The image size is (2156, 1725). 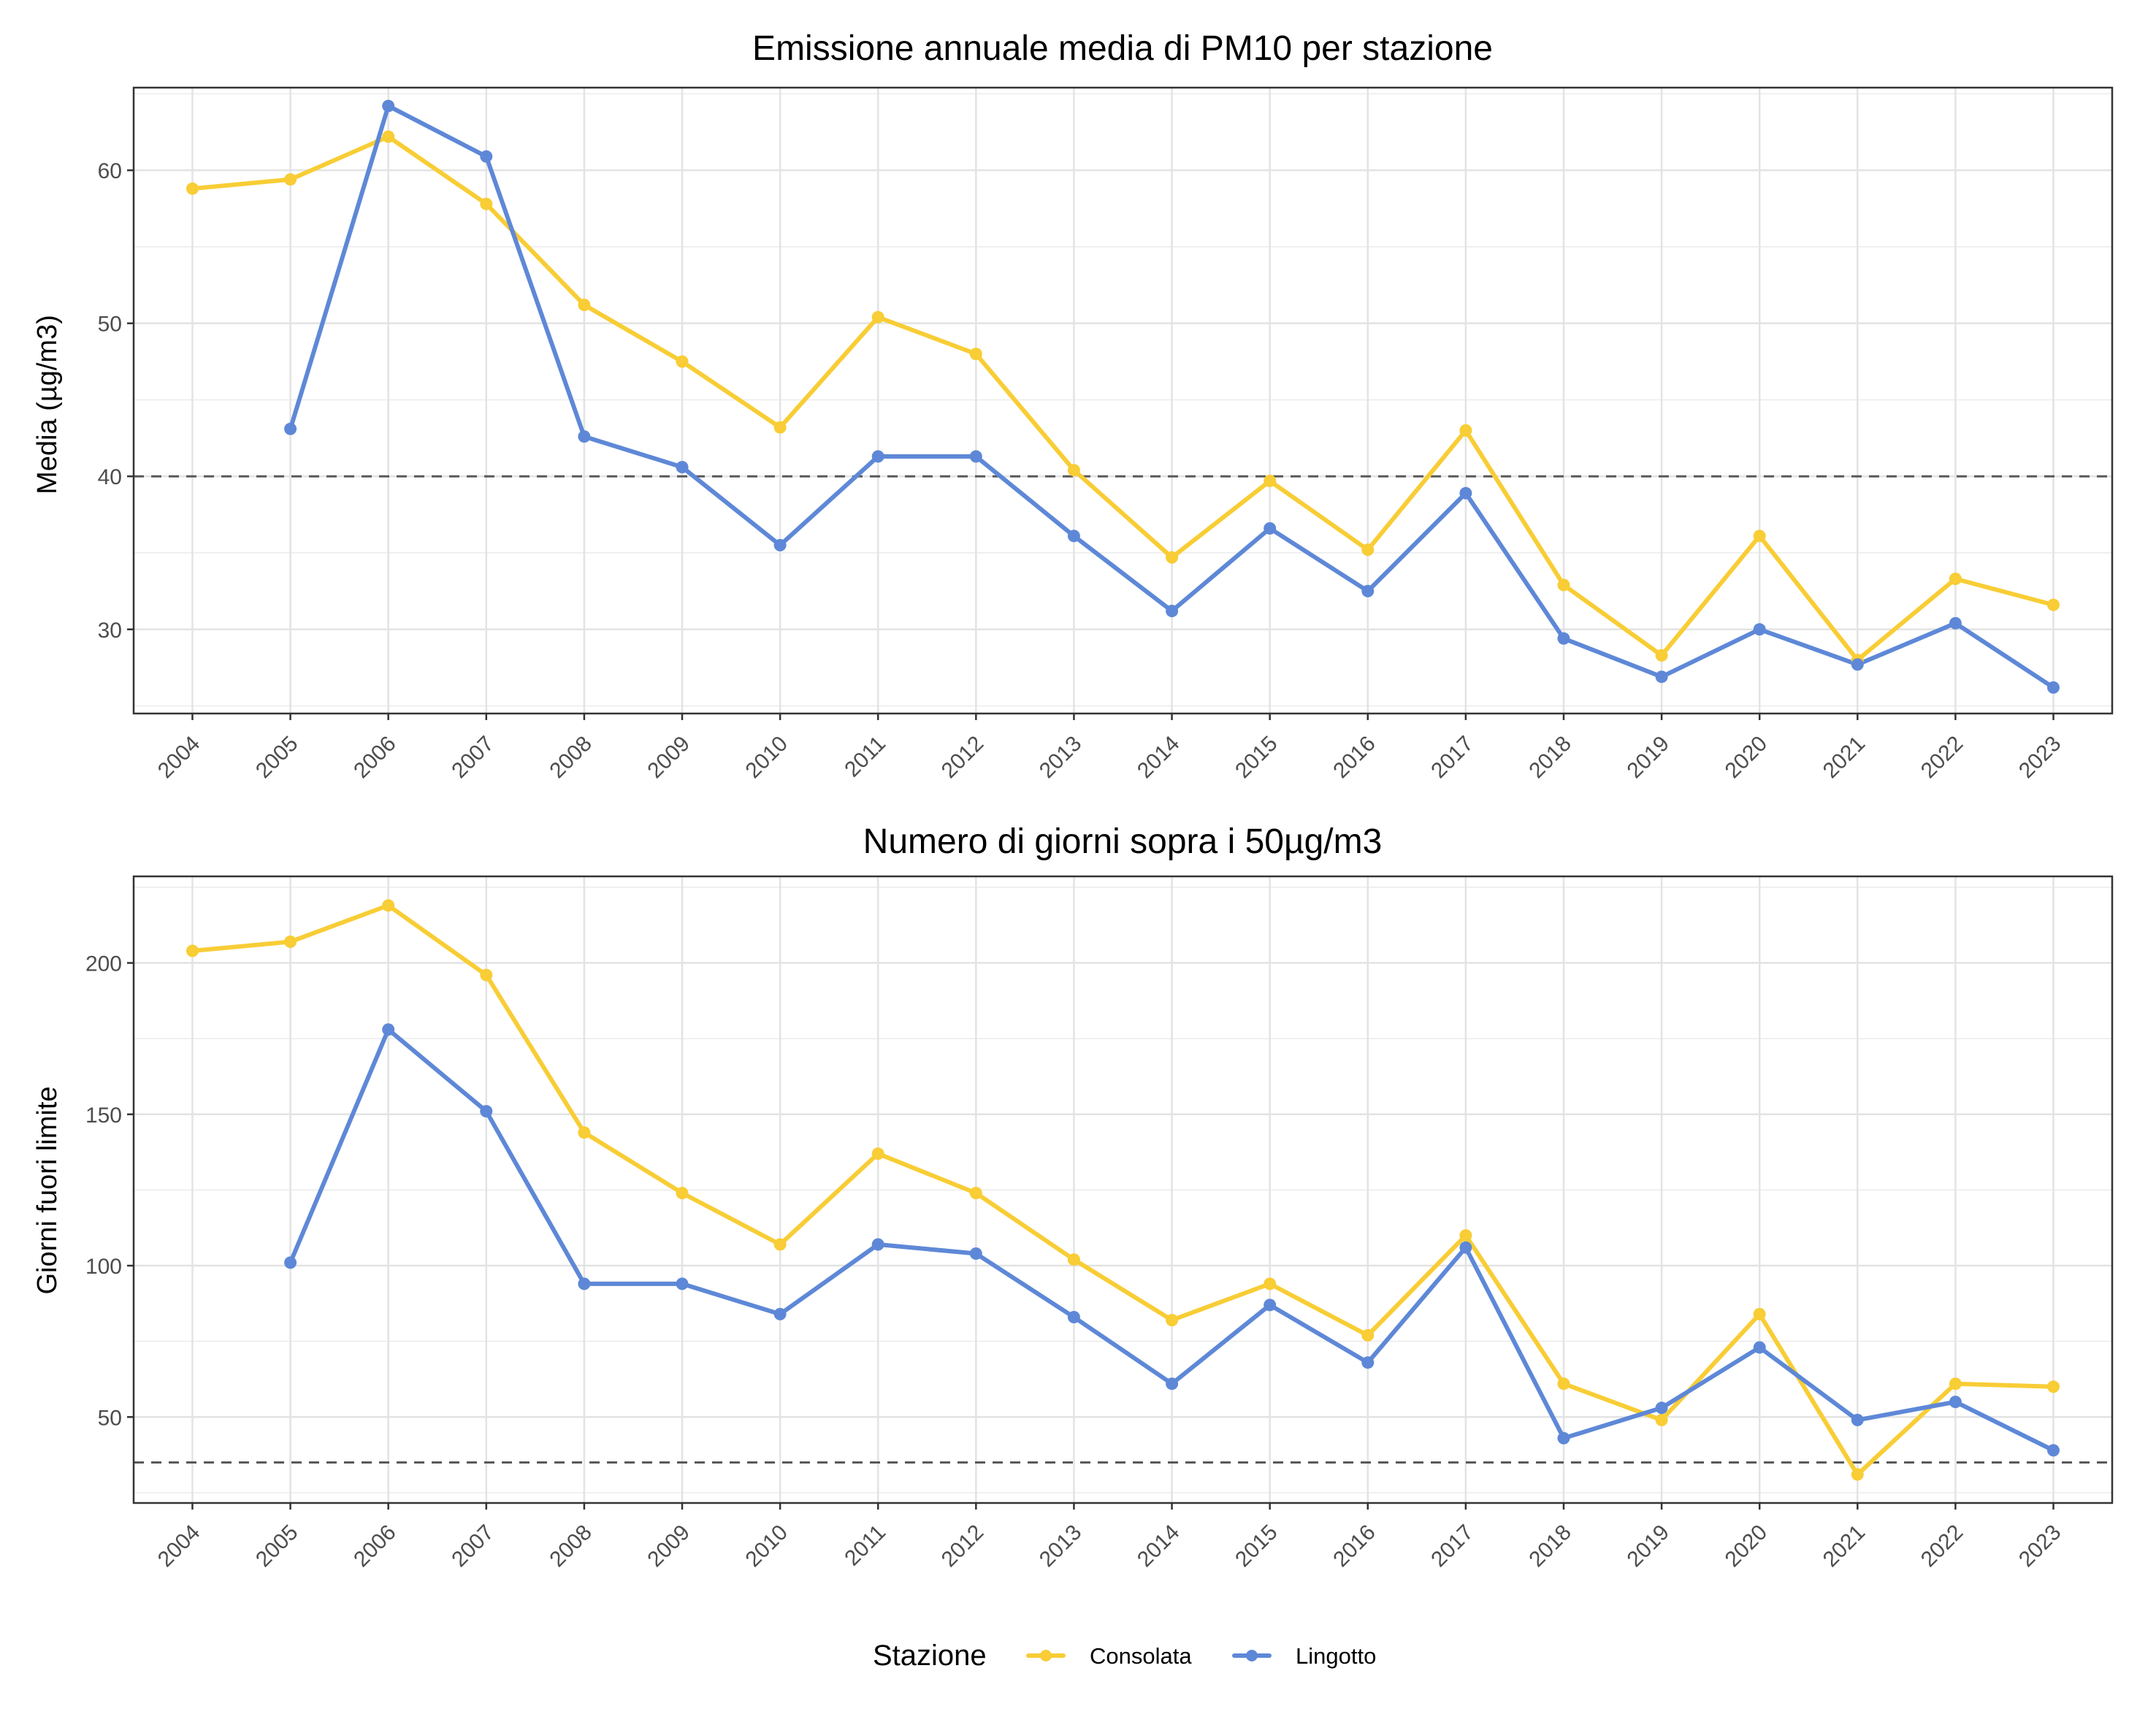 I want to click on legend-key-point-consolata, so click(x=1046, y=1655).